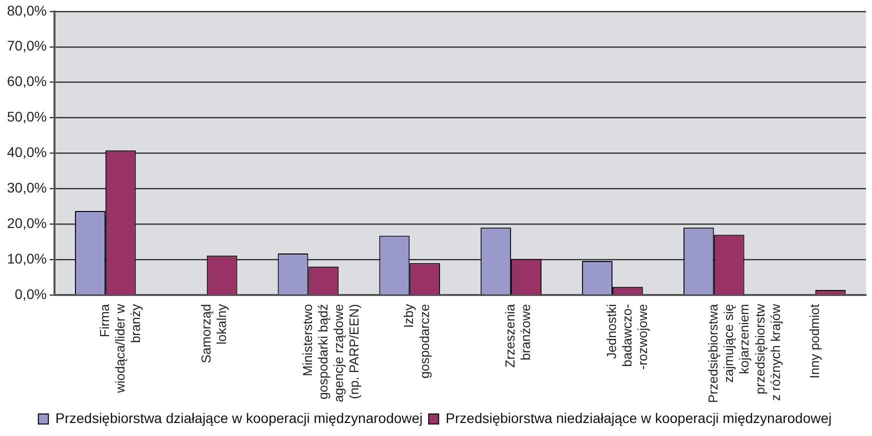  What do you see at coordinates (26, 258) in the screenshot?
I see `y-tick-label: 10,0%` at bounding box center [26, 258].